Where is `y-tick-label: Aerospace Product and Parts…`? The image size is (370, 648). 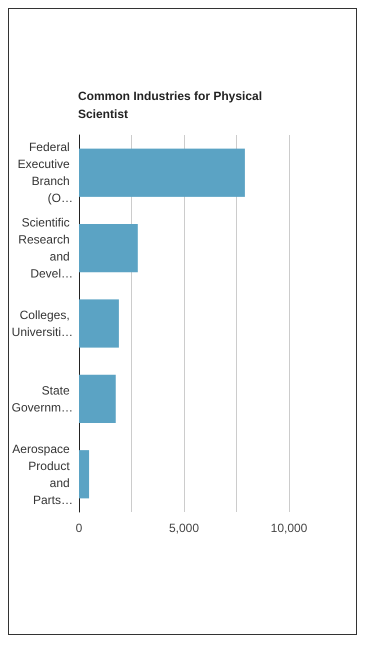
y-tick-label: Aerospace Product and Parts… is located at coordinates (42, 474).